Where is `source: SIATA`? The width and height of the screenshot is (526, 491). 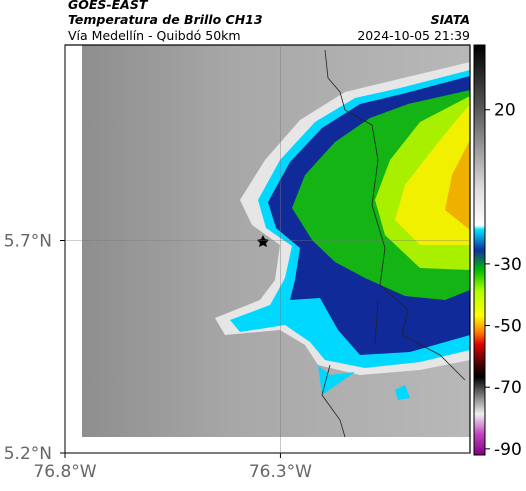
source: SIATA is located at coordinates (450, 19).